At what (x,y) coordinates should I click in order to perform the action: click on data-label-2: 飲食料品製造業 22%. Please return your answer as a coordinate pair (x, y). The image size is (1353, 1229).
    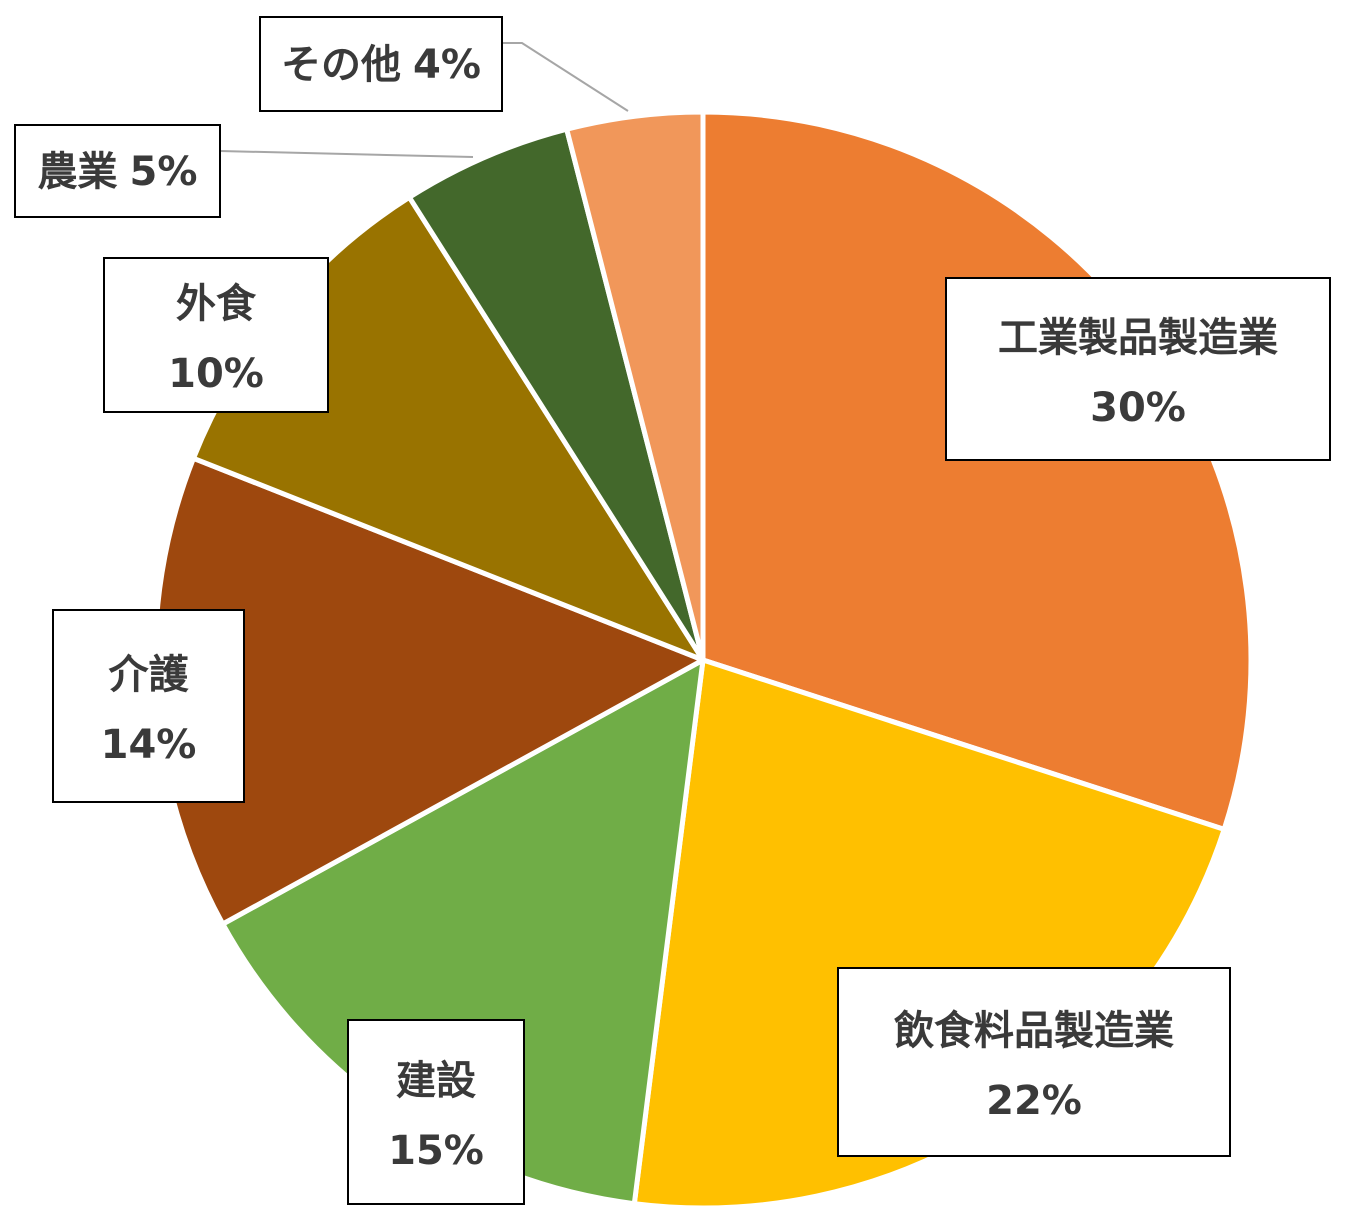
    Looking at the image, I should click on (1034, 1062).